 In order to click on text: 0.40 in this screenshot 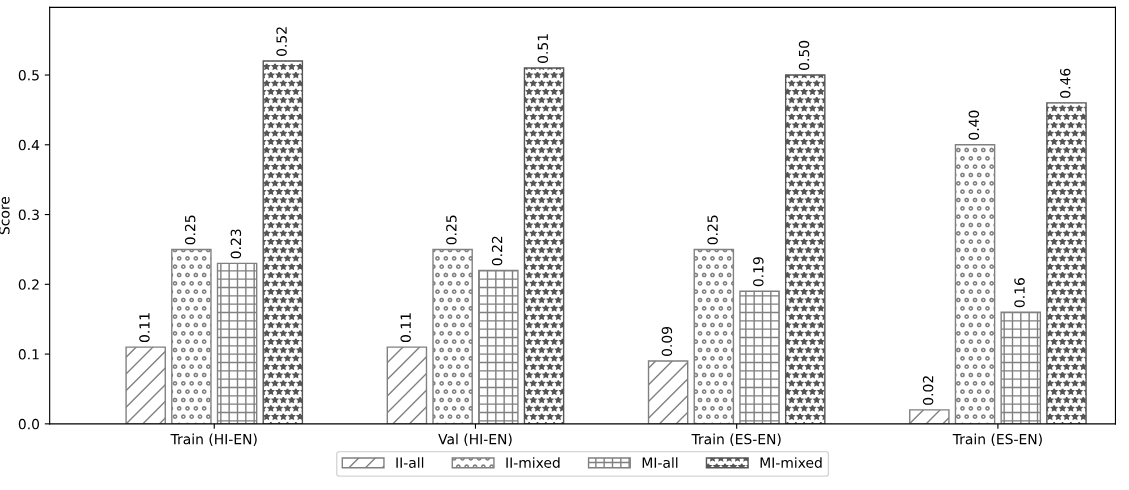, I will do `click(974, 125)`.